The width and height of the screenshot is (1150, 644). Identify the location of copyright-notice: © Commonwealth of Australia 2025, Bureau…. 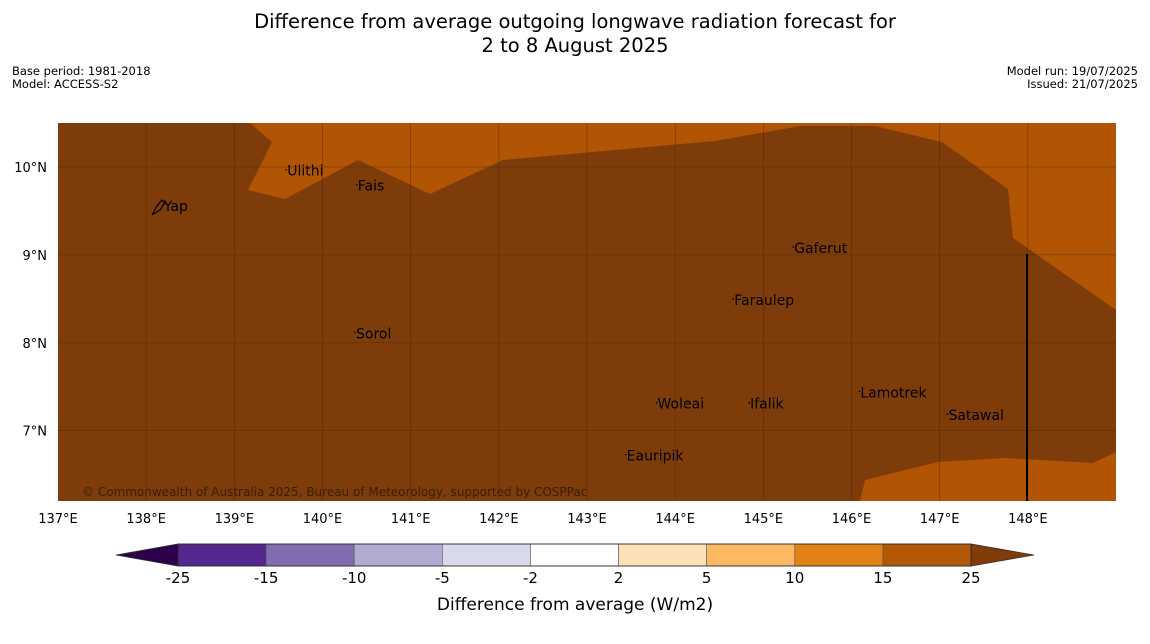
(334, 492).